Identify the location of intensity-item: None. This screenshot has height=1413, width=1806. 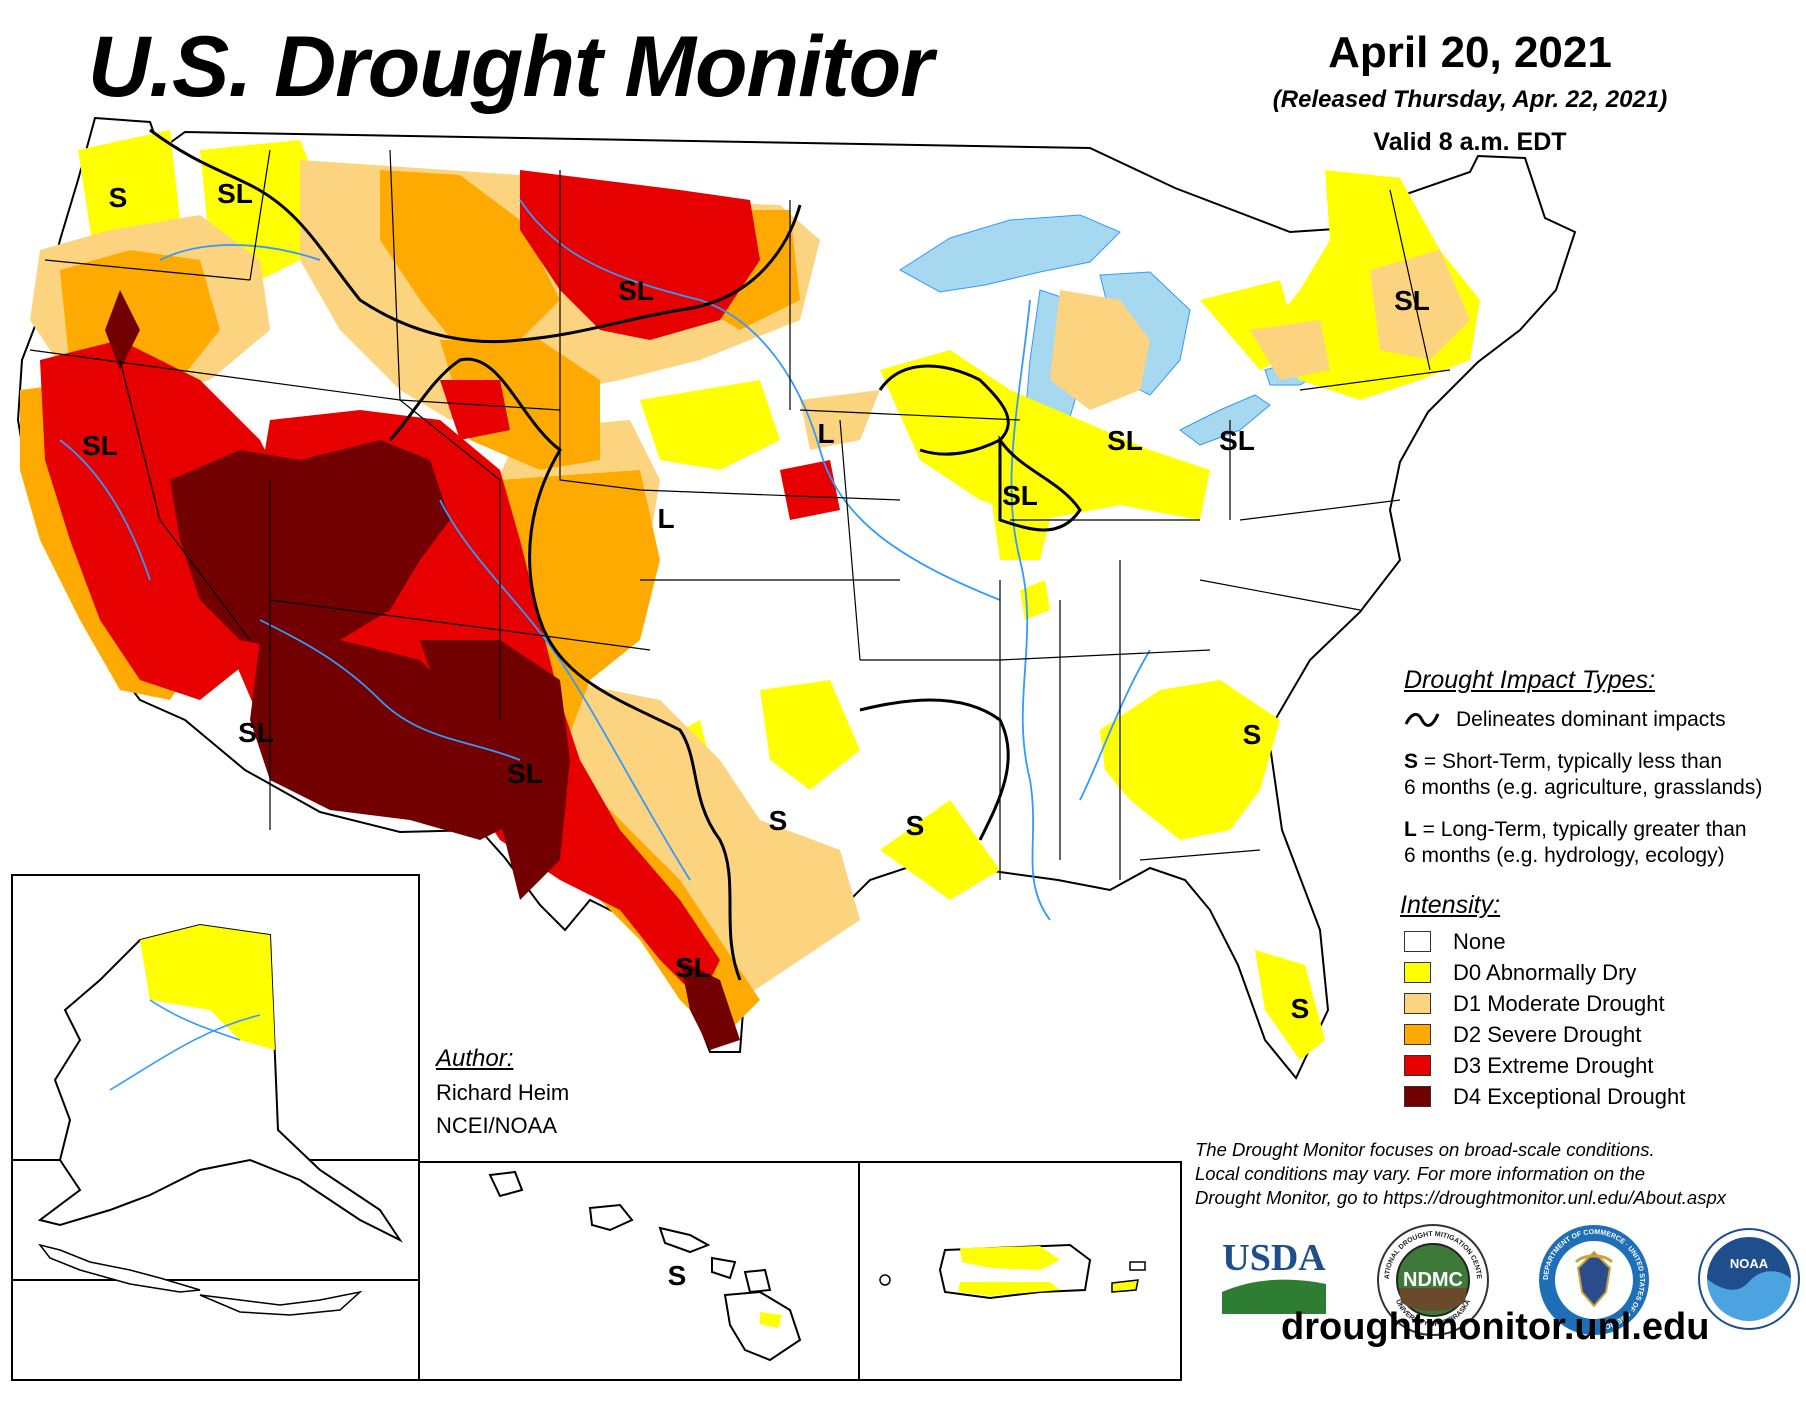
(1544, 941).